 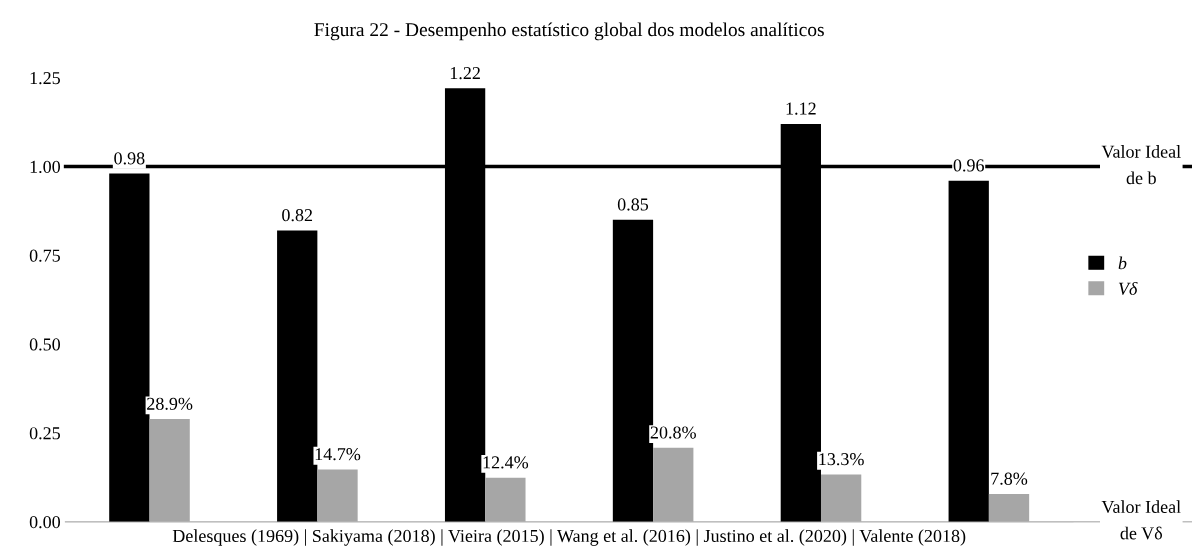 What do you see at coordinates (45, 78) in the screenshot?
I see `y-tick-label: 1.25` at bounding box center [45, 78].